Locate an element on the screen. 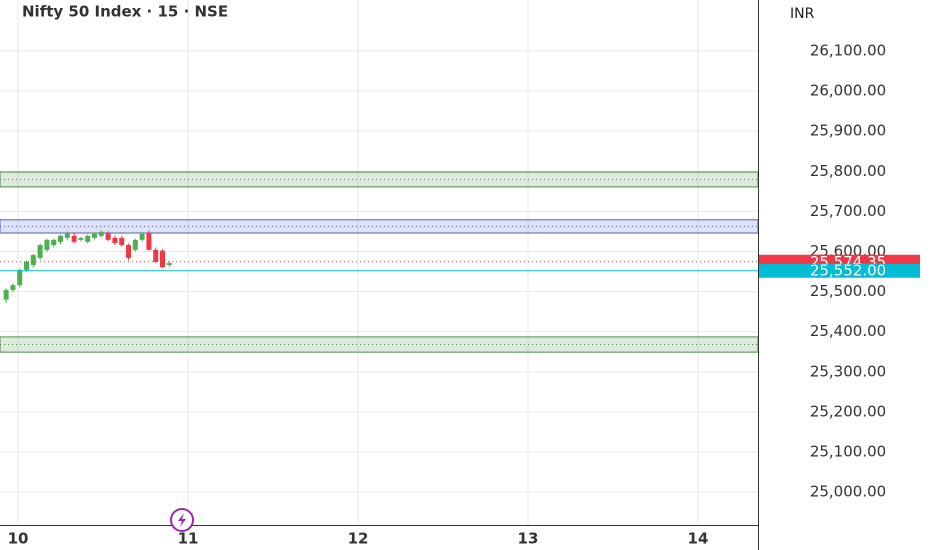 This screenshot has height=550, width=932. price-label: 25,552.00 is located at coordinates (848, 271).